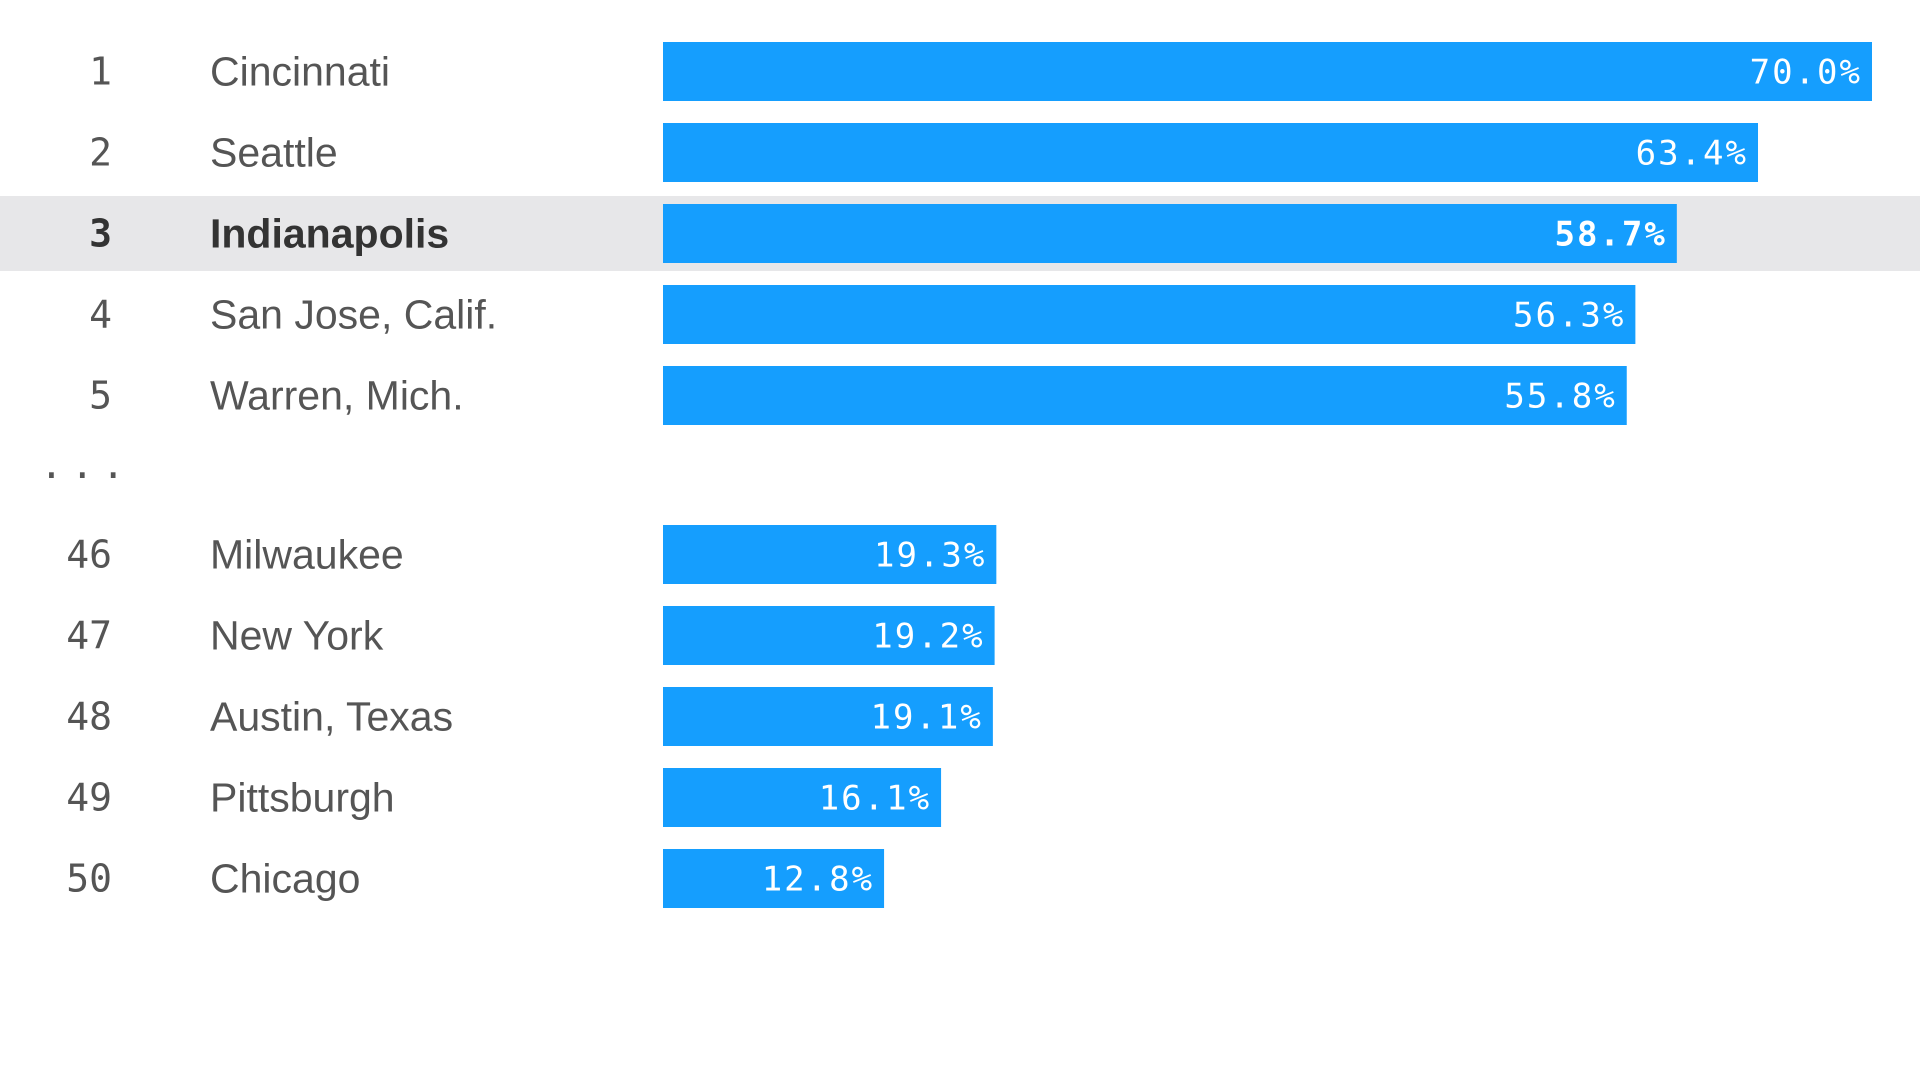 The image size is (1920, 1080). I want to click on city-label: New York, so click(297, 636).